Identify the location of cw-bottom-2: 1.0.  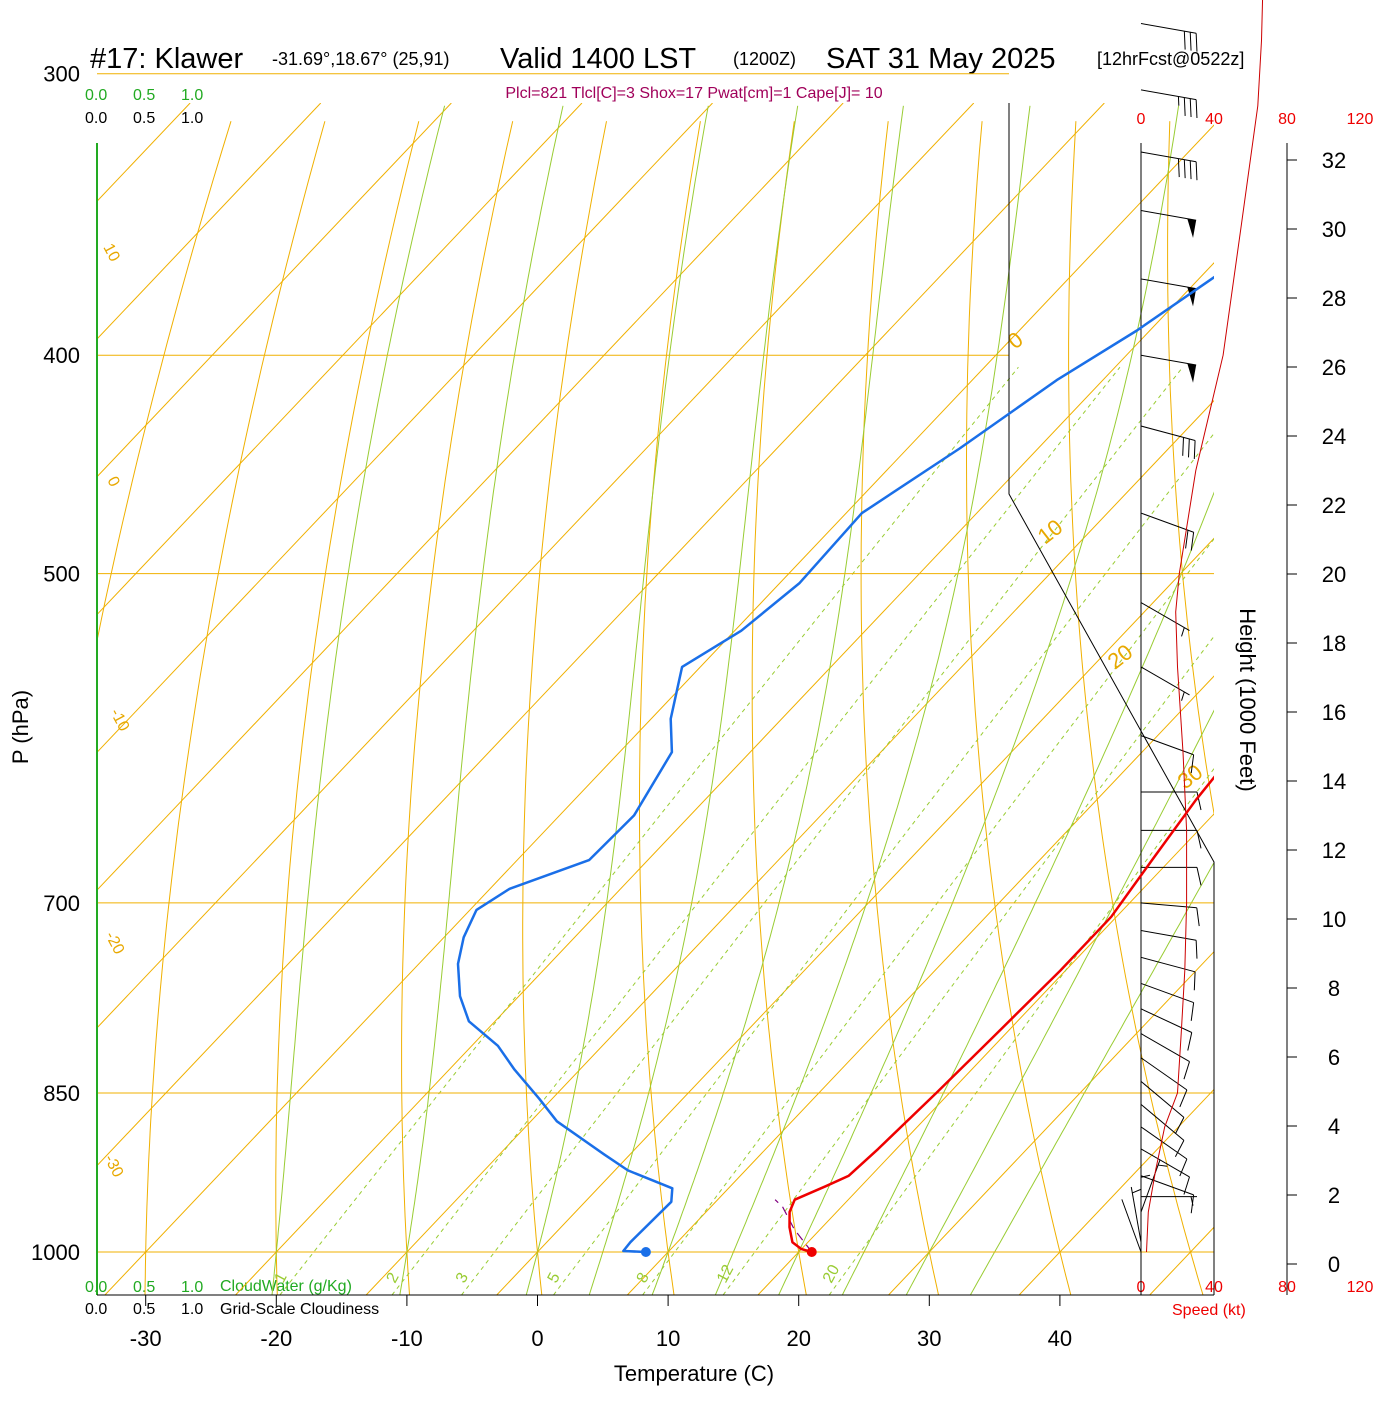
(192, 1287).